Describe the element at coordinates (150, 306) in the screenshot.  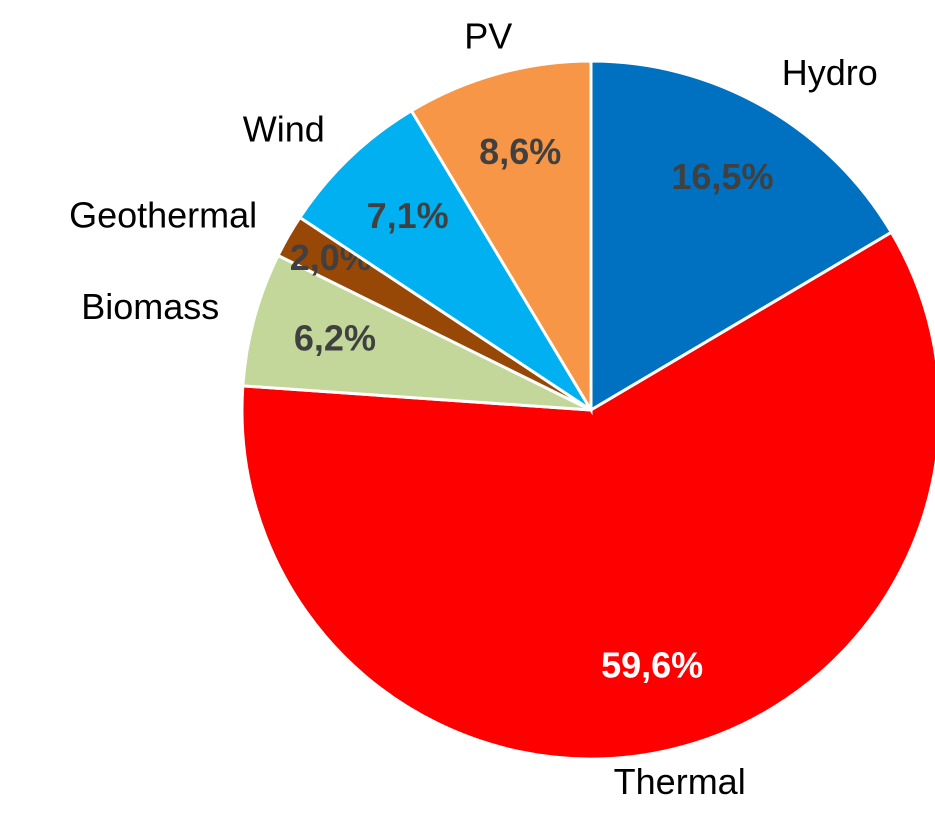
I see `category-label: Biomass` at that location.